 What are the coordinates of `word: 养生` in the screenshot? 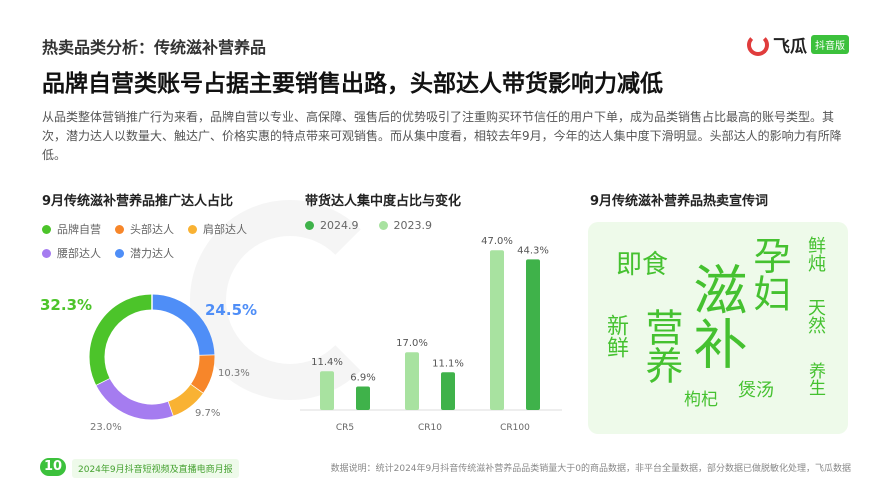 It's located at (815, 379).